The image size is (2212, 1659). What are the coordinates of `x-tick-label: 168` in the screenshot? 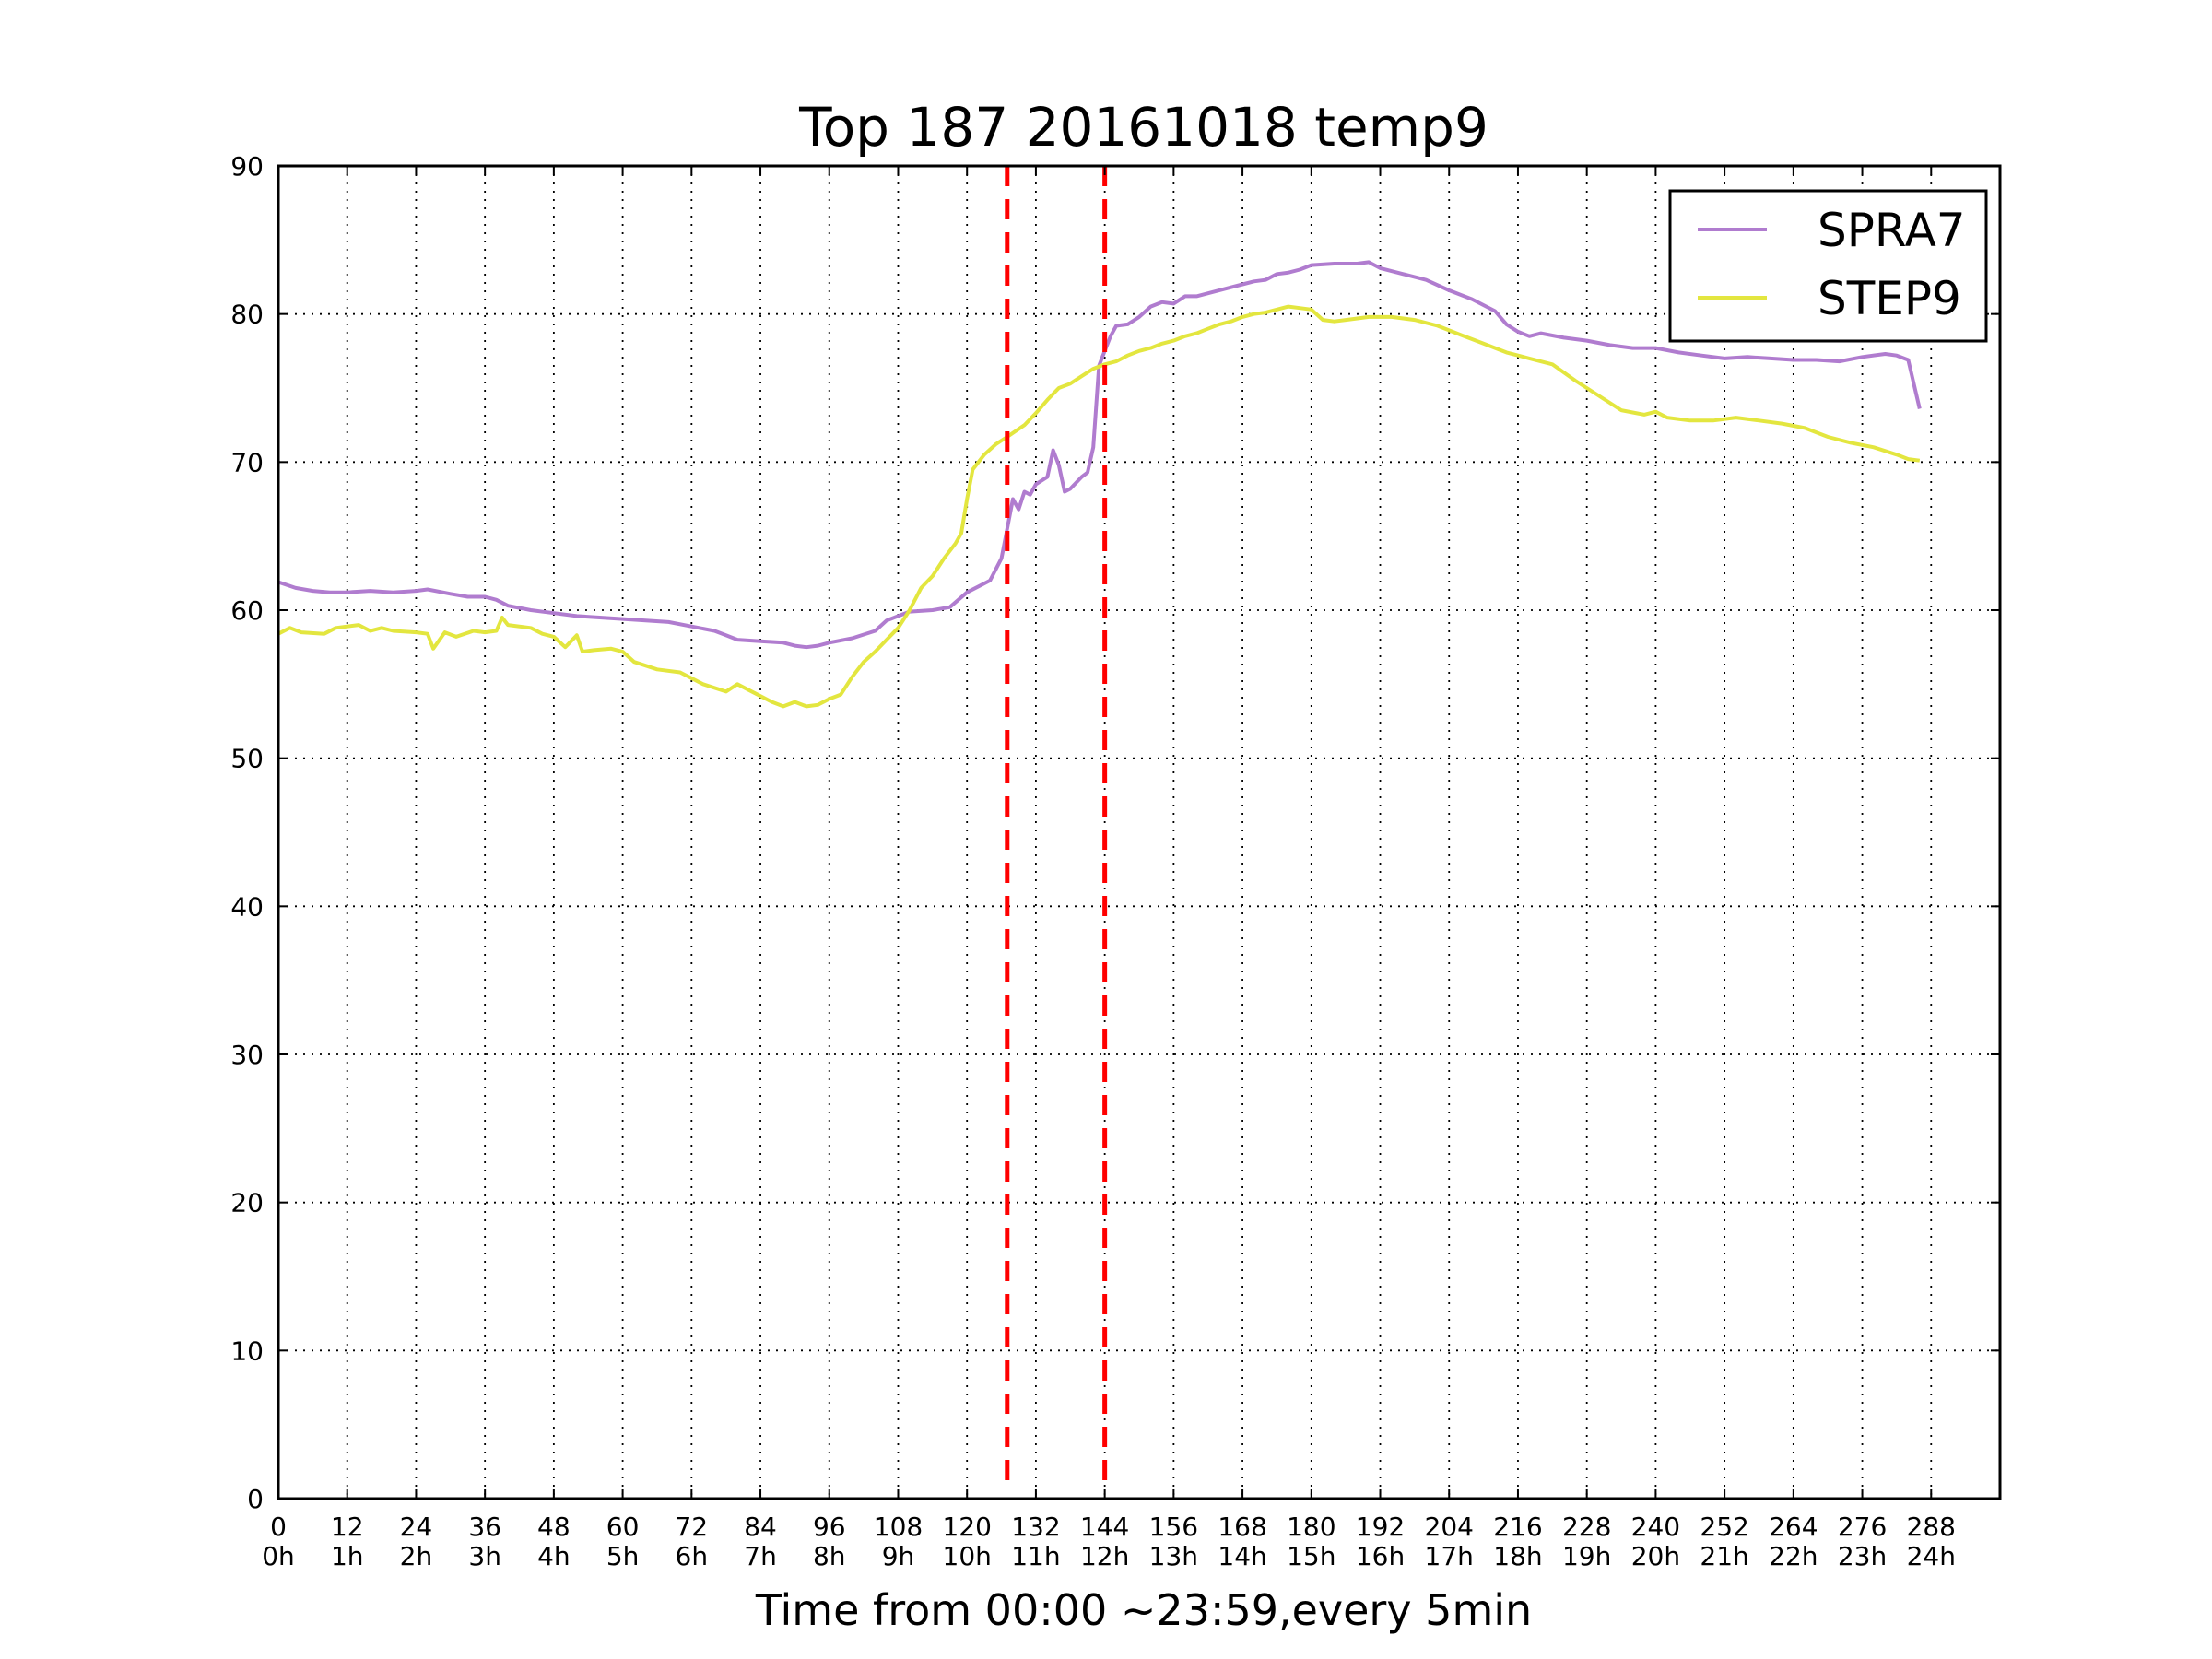 It's located at (1242, 1527).